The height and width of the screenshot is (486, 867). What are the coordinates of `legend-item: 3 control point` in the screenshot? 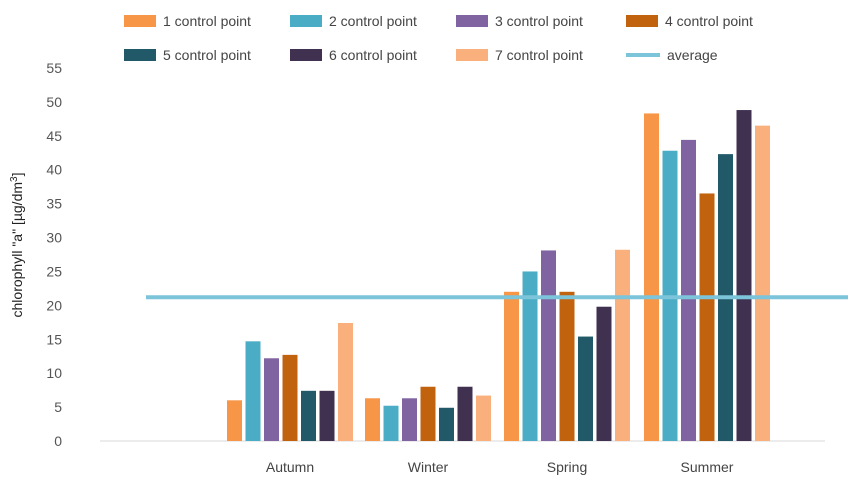 It's located at (519, 21).